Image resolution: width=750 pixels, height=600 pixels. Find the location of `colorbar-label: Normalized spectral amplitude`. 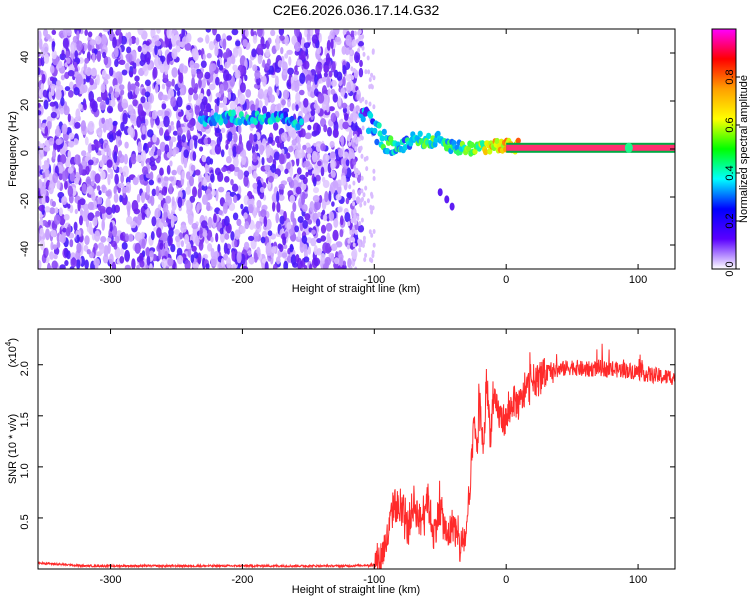

colorbar-label: Normalized spectral amplitude is located at coordinates (744, 149).